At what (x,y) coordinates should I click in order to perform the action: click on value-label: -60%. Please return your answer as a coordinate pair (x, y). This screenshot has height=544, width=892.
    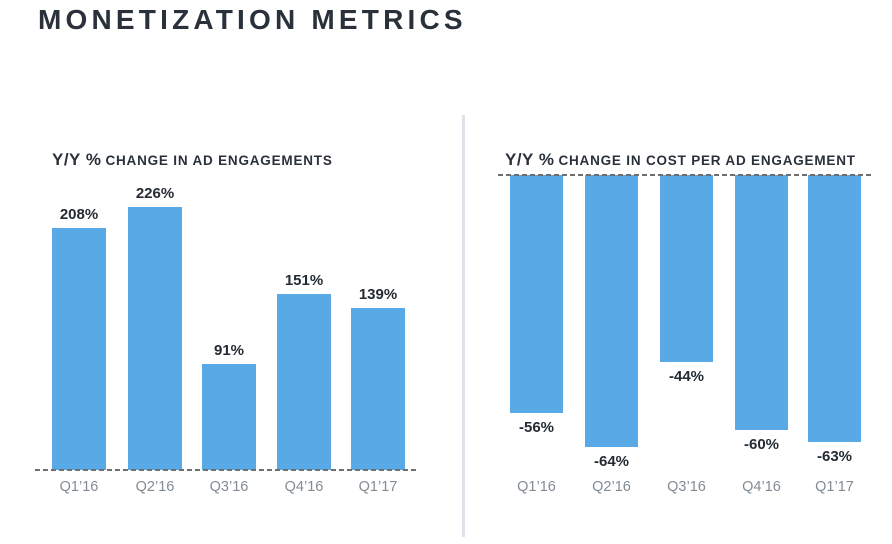
    Looking at the image, I should click on (761, 444).